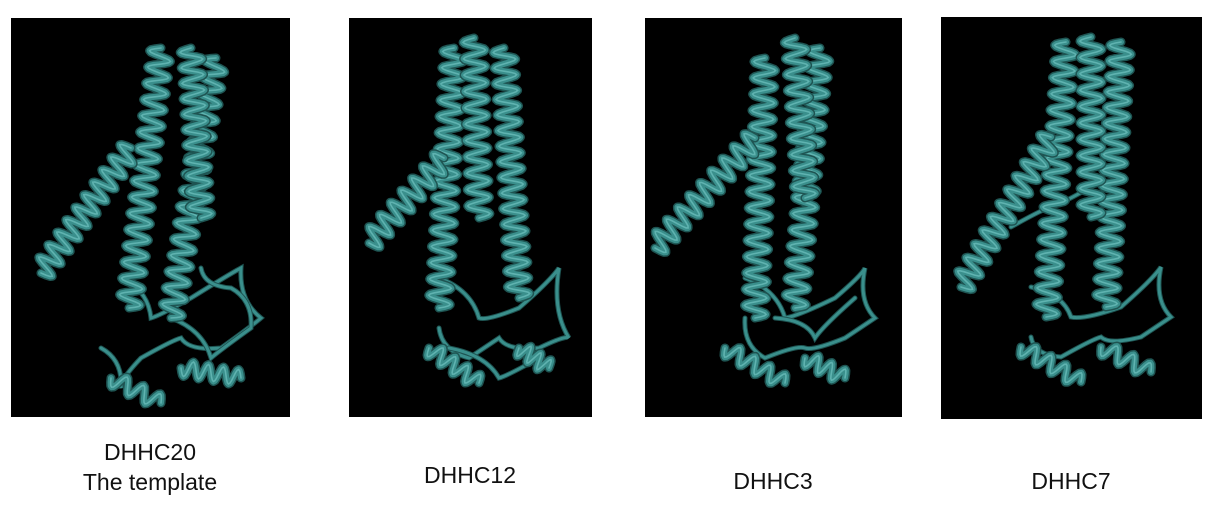 The width and height of the screenshot is (1220, 508). What do you see at coordinates (1064, 209) in the screenshot?
I see `protein-ribbon-dhhc7` at bounding box center [1064, 209].